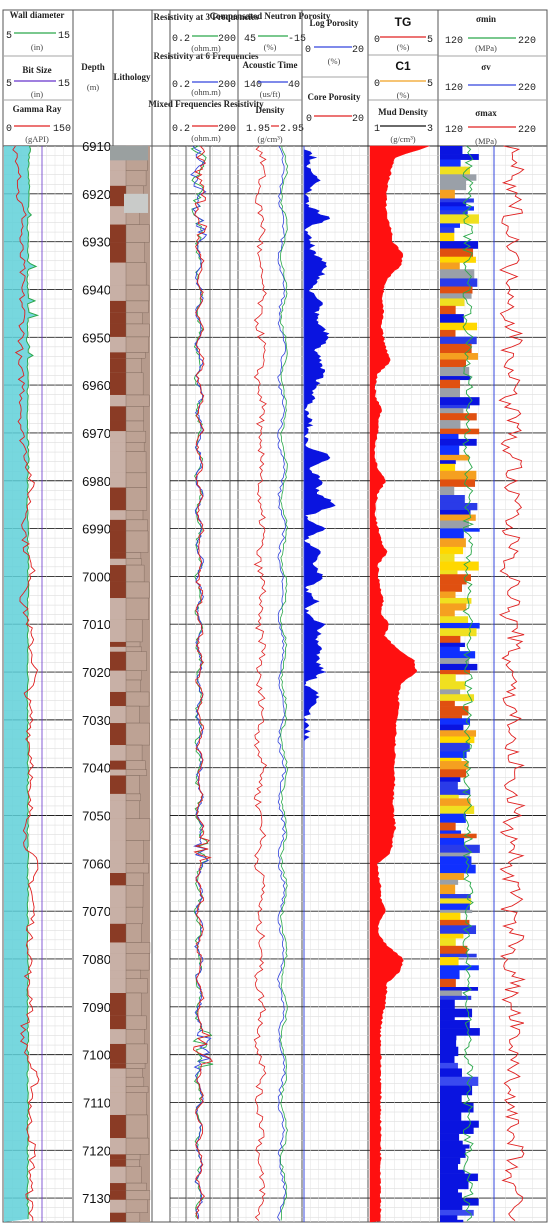 The image size is (550, 1226). Describe the element at coordinates (402, 139) in the screenshot. I see `mud-density-unit: (g/cm³)` at that location.